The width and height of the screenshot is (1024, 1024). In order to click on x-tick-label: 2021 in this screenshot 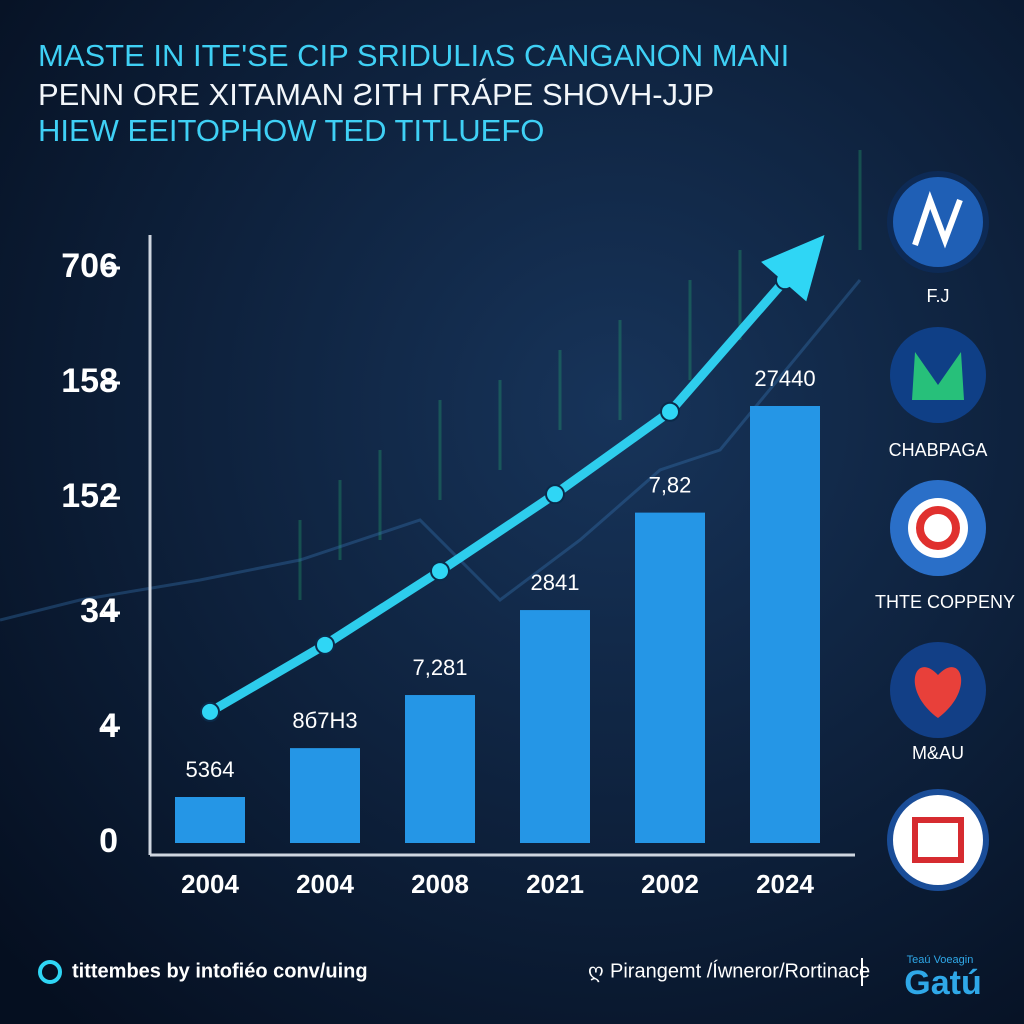, I will do `click(555, 884)`.